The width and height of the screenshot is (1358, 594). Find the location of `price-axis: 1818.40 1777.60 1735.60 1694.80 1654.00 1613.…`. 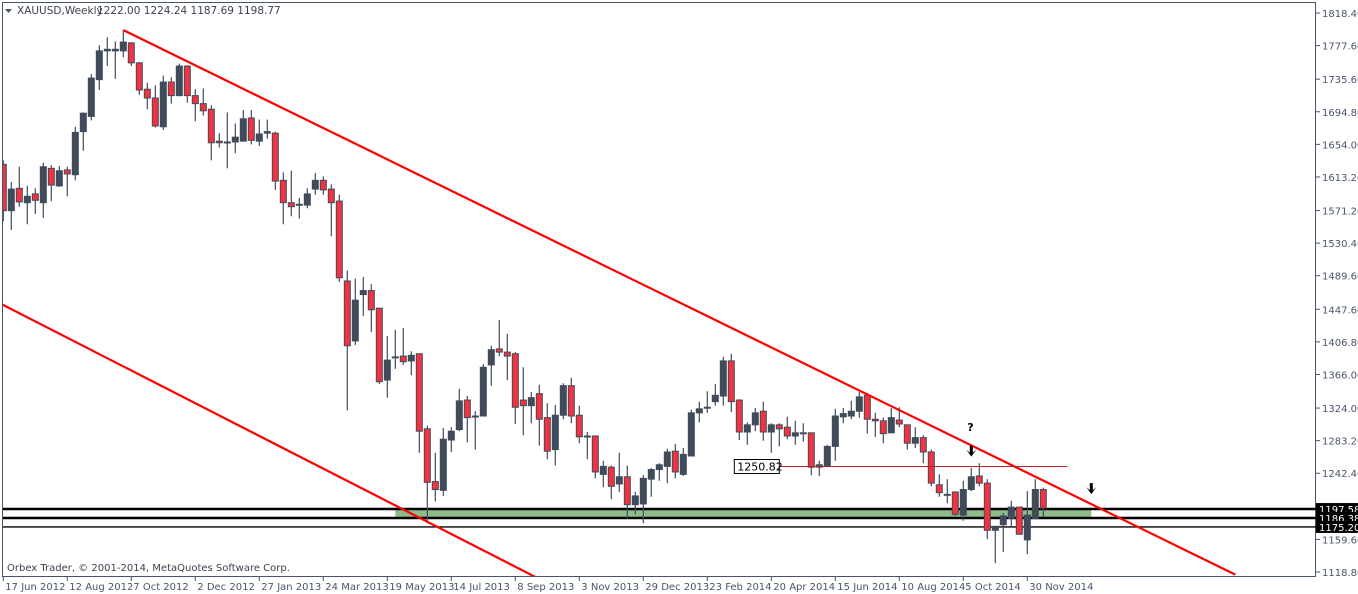

price-axis: 1818.40 1777.60 1735.60 1694.80 1654.00 1613.… is located at coordinates (1337, 294).